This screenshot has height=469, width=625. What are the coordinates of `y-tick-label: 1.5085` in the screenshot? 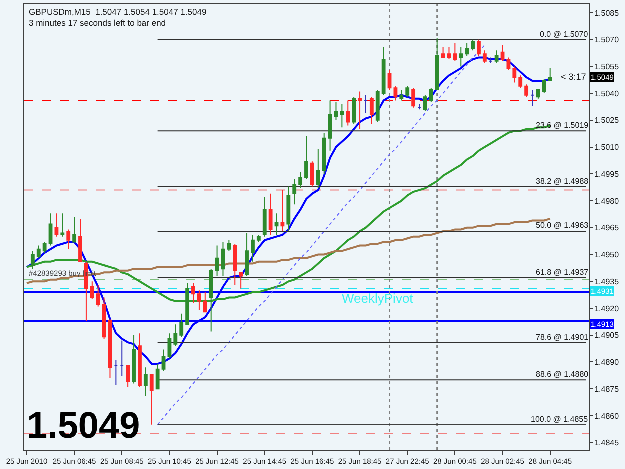 It's located at (607, 13).